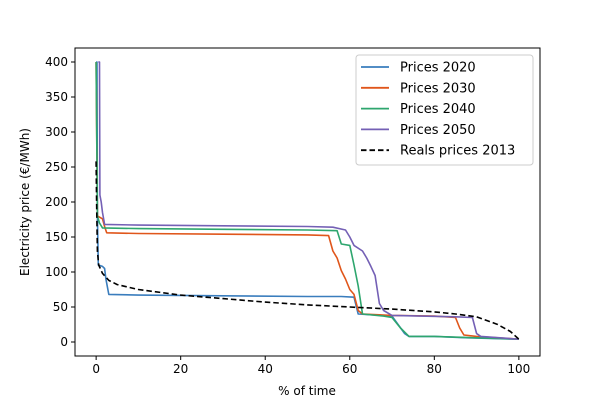  I want to click on y-tick-label-8: 400, so click(56, 62).